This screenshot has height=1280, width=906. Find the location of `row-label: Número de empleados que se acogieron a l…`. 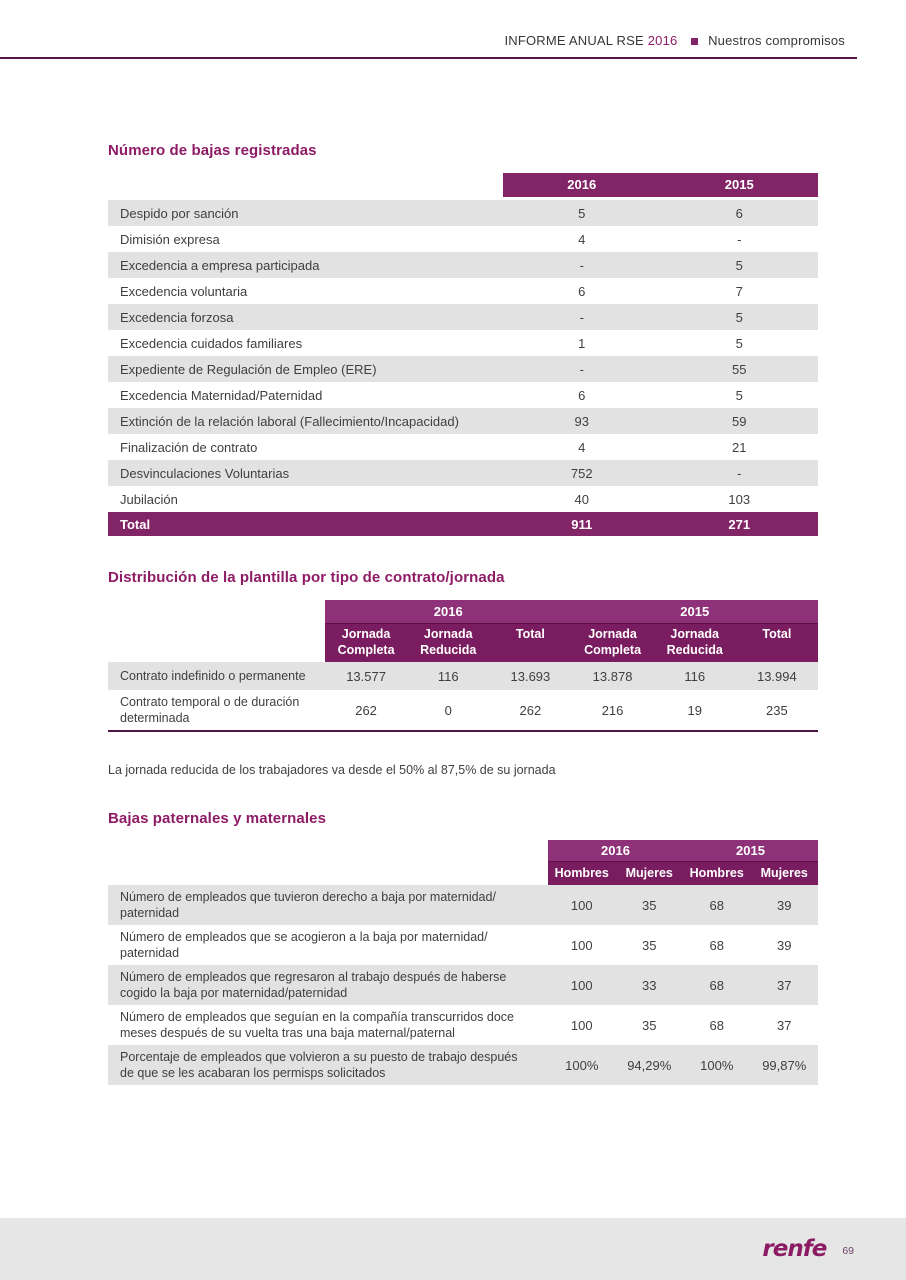

row-label: Número de empleados que se acogieron a l… is located at coordinates (304, 944).